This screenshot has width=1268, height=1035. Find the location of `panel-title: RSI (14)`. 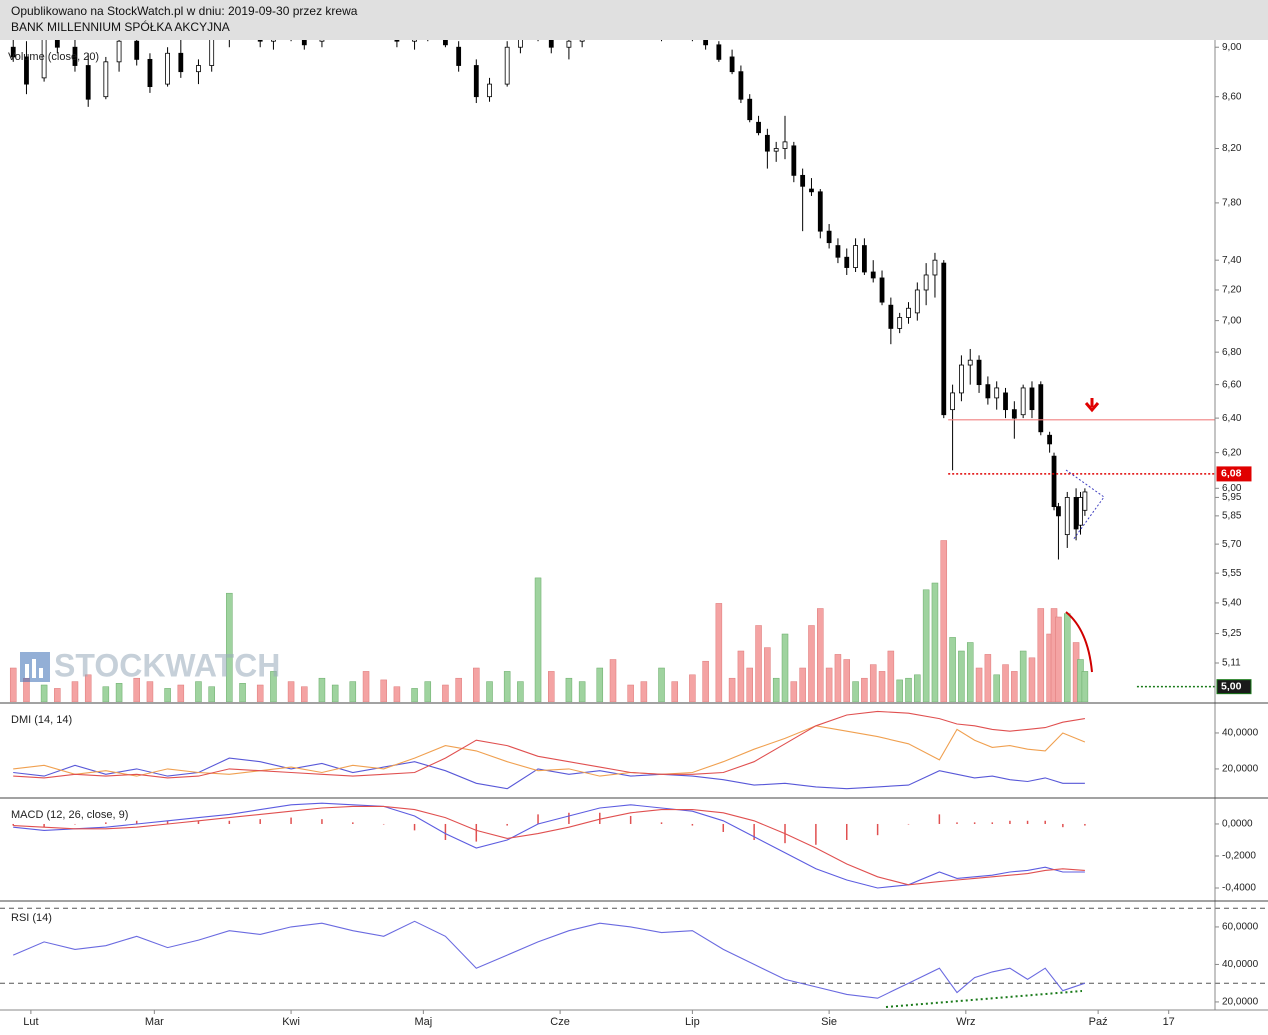

panel-title: RSI (14) is located at coordinates (31, 918).